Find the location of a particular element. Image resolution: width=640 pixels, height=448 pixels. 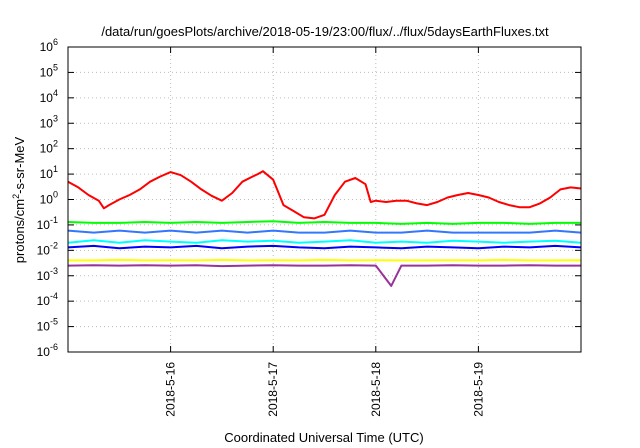

y-axis-label: protons/cm2-s-sr-MeV is located at coordinates (19, 199).